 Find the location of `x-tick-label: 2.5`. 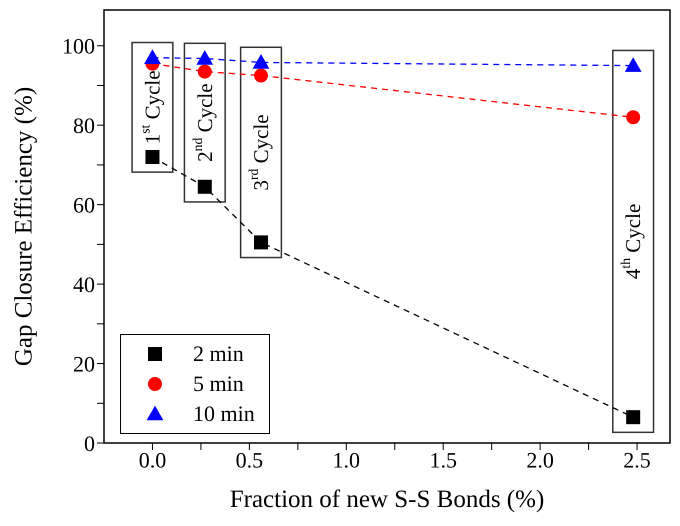

x-tick-label: 2.5 is located at coordinates (637, 460).